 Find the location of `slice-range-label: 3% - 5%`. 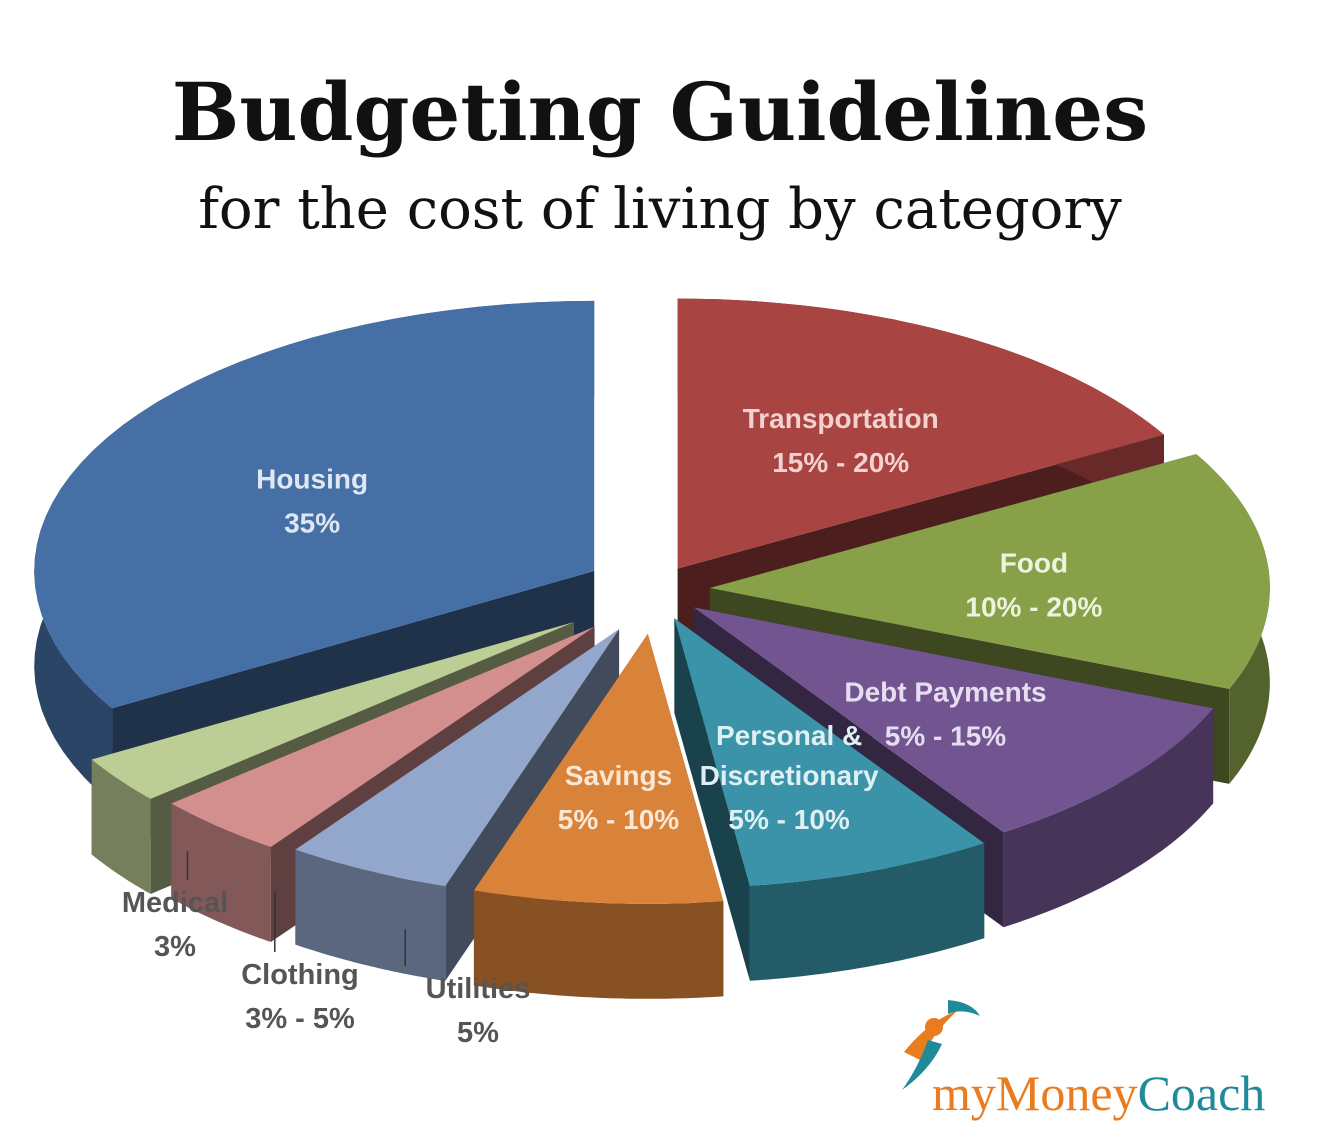

slice-range-label: 3% - 5% is located at coordinates (300, 1019).